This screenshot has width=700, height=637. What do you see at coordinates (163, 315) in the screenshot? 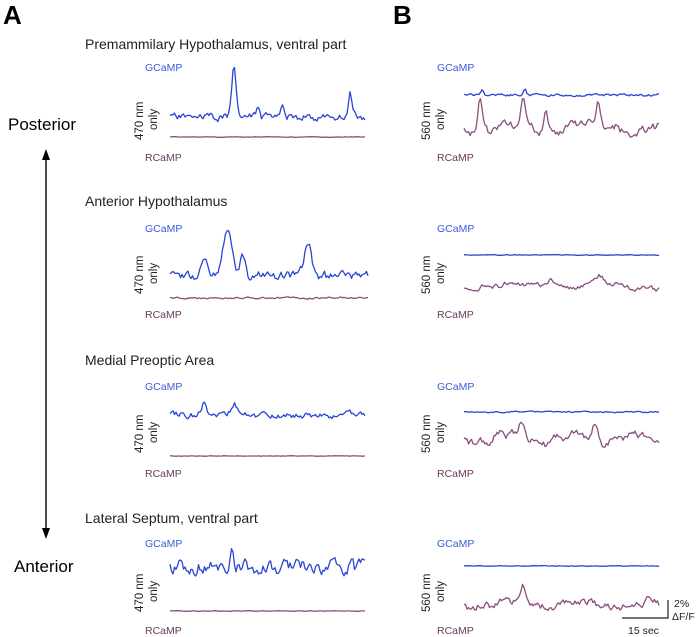
I see `rcamp-label-a2: RCaMP` at bounding box center [163, 315].